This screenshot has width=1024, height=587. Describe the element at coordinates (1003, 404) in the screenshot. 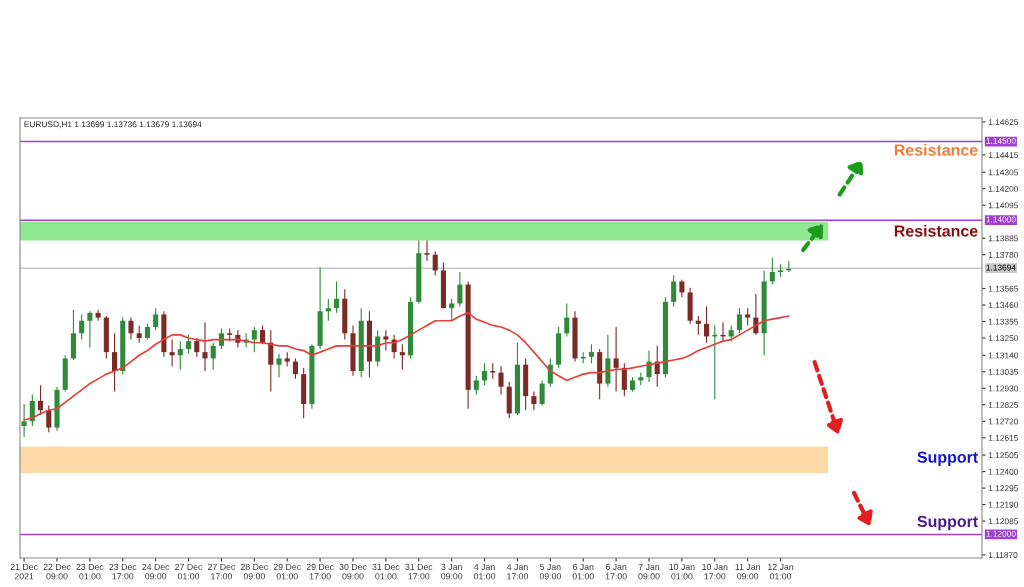

I see `y-tick-label: 1.12825` at that location.